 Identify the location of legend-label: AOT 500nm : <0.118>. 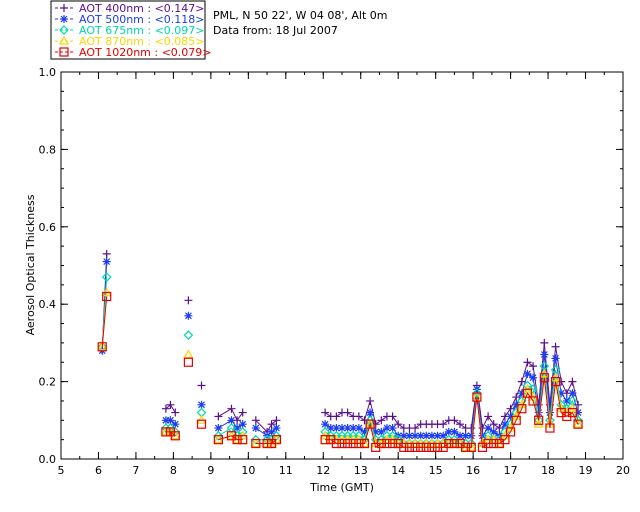
(142, 19).